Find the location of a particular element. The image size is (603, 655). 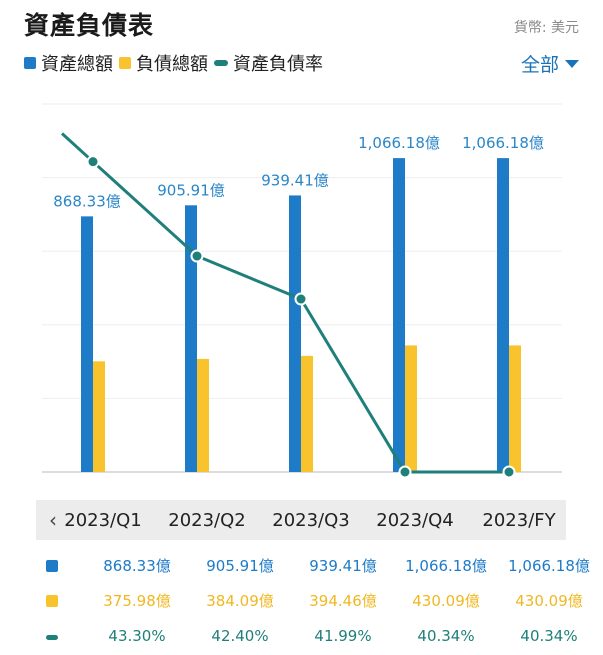

period-label: 2023/Q1 is located at coordinates (103, 520).